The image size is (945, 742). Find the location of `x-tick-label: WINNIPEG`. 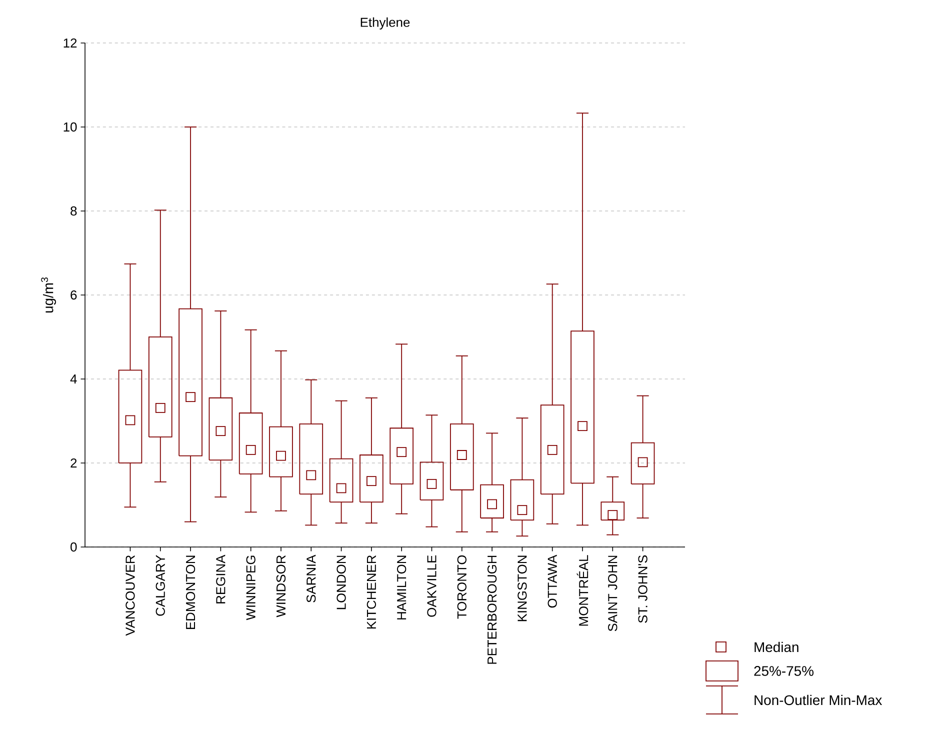

x-tick-label: WINNIPEG is located at coordinates (251, 588).